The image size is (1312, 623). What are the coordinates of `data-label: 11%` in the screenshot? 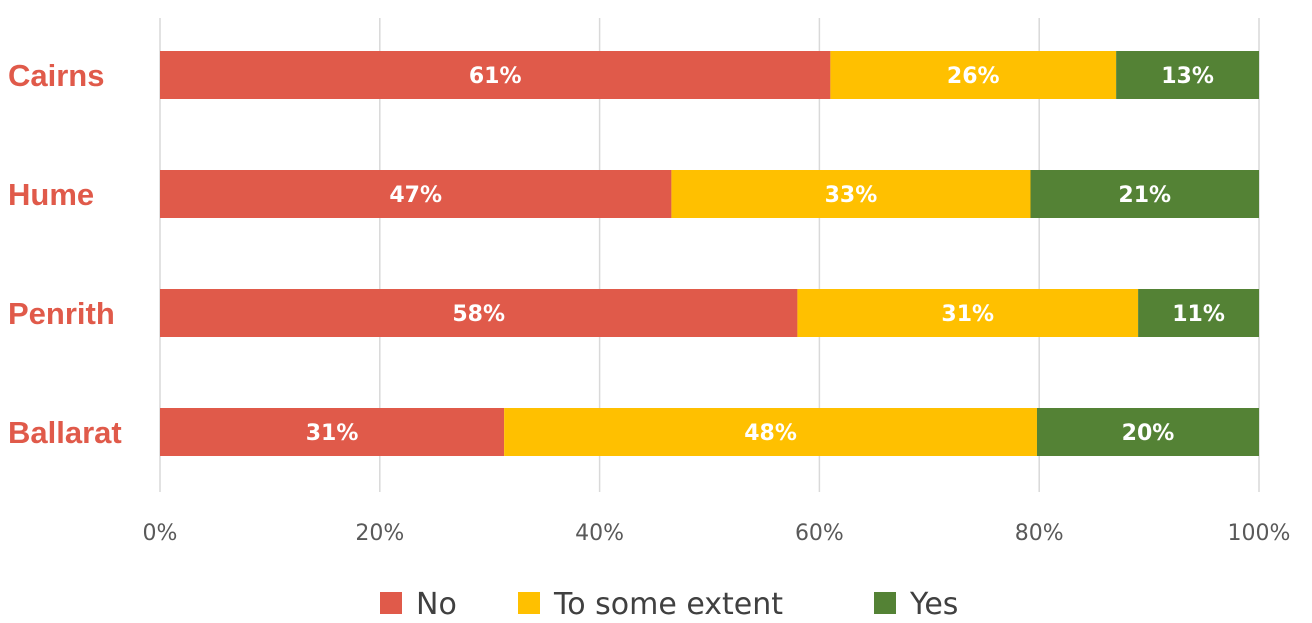 It's located at (1198, 314).